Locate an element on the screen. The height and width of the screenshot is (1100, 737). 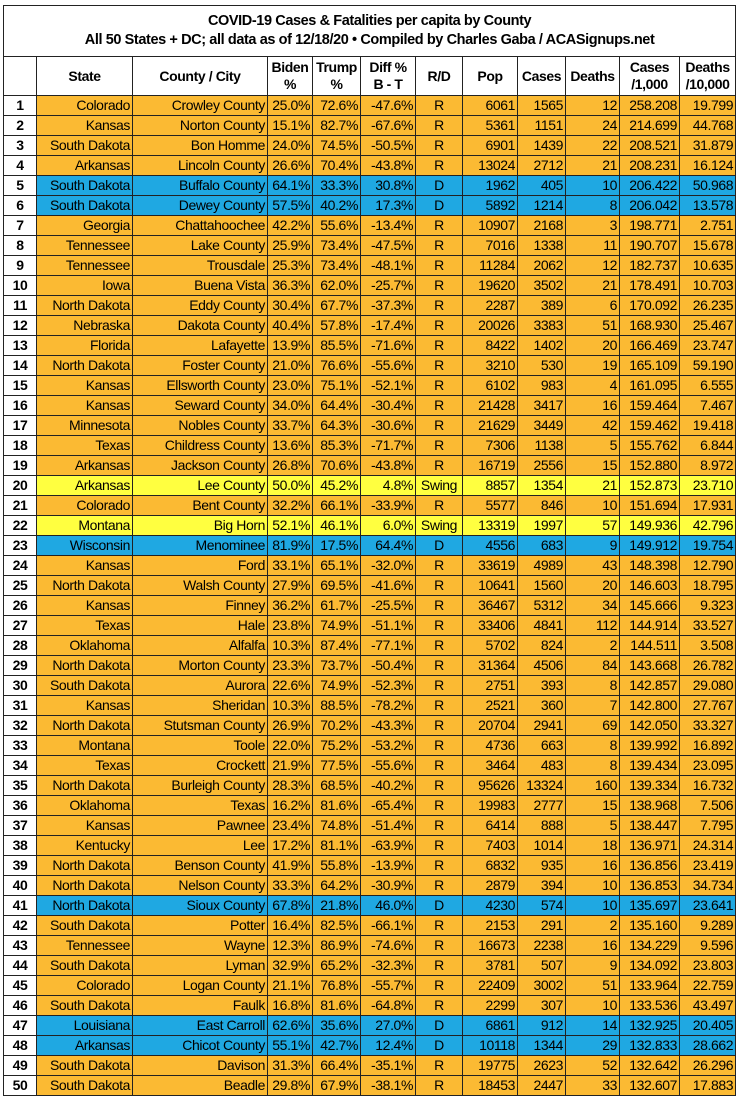
cell-rank: 9 is located at coordinates (20, 265).